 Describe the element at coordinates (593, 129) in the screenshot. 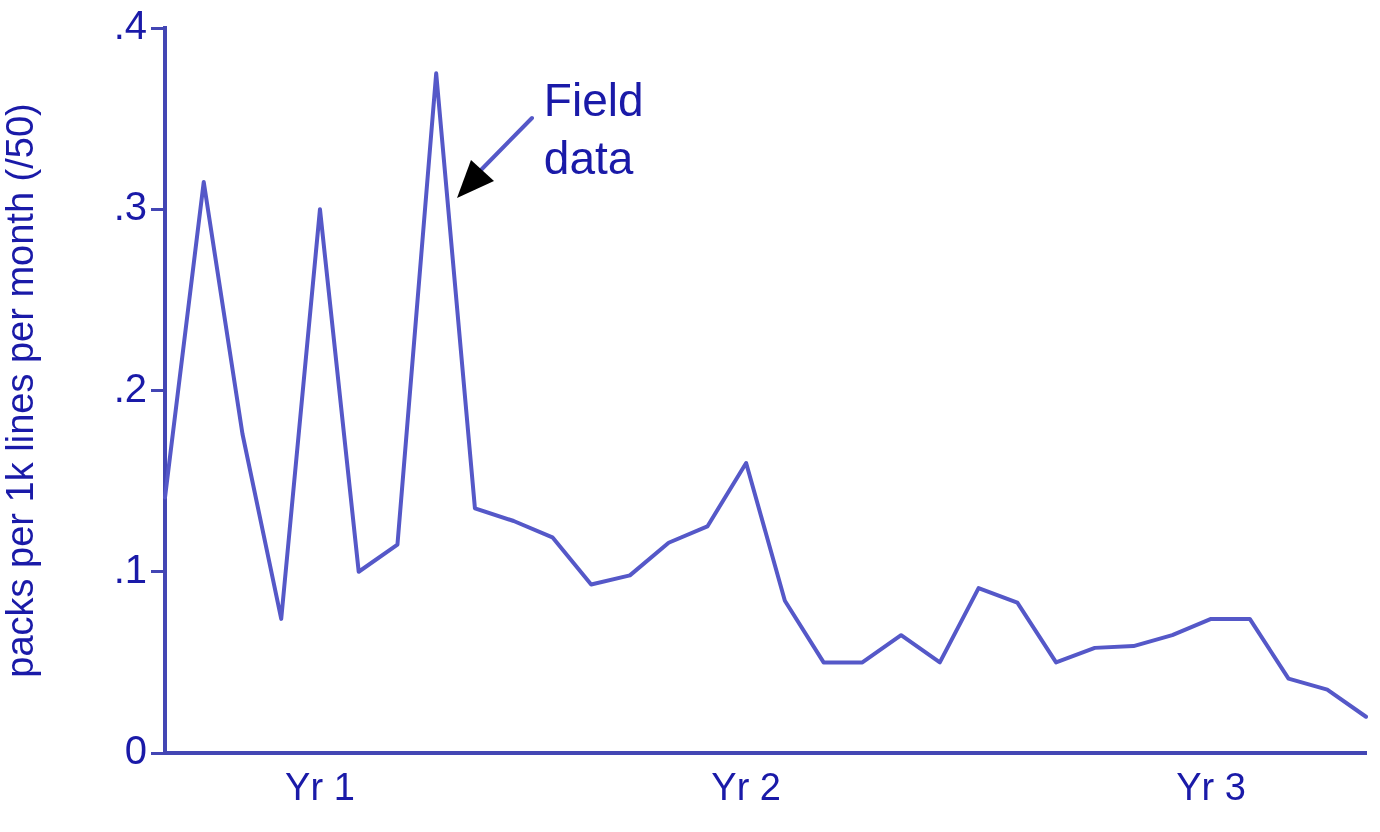

I see `annotation: Field data` at that location.